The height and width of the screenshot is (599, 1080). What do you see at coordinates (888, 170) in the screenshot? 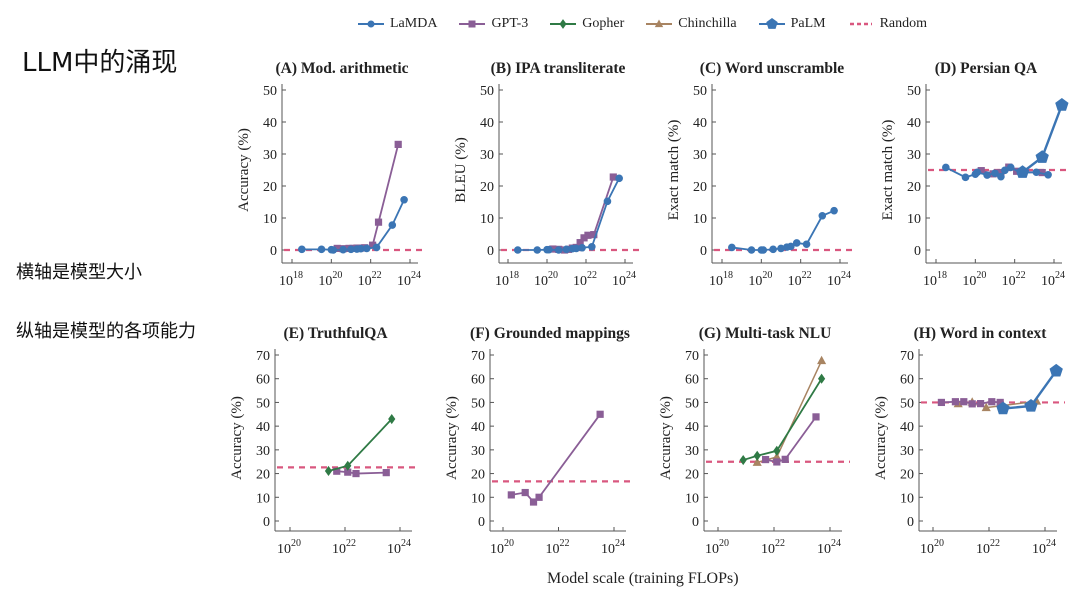
I see `y-axis-label: Exact match (%)` at bounding box center [888, 170].